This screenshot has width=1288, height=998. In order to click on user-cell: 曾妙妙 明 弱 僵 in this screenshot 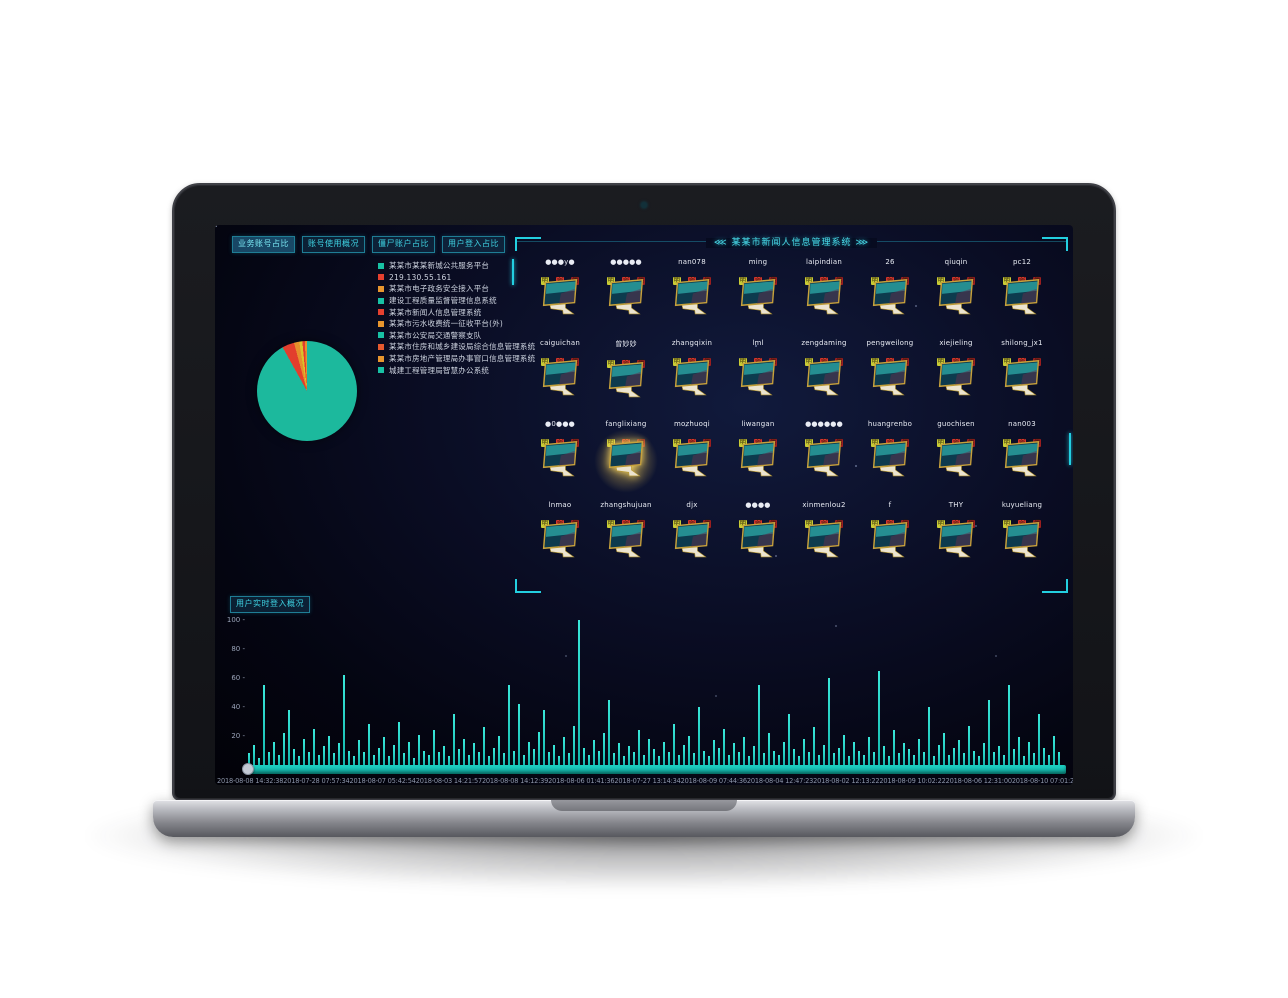, I will do `click(626, 379)`.